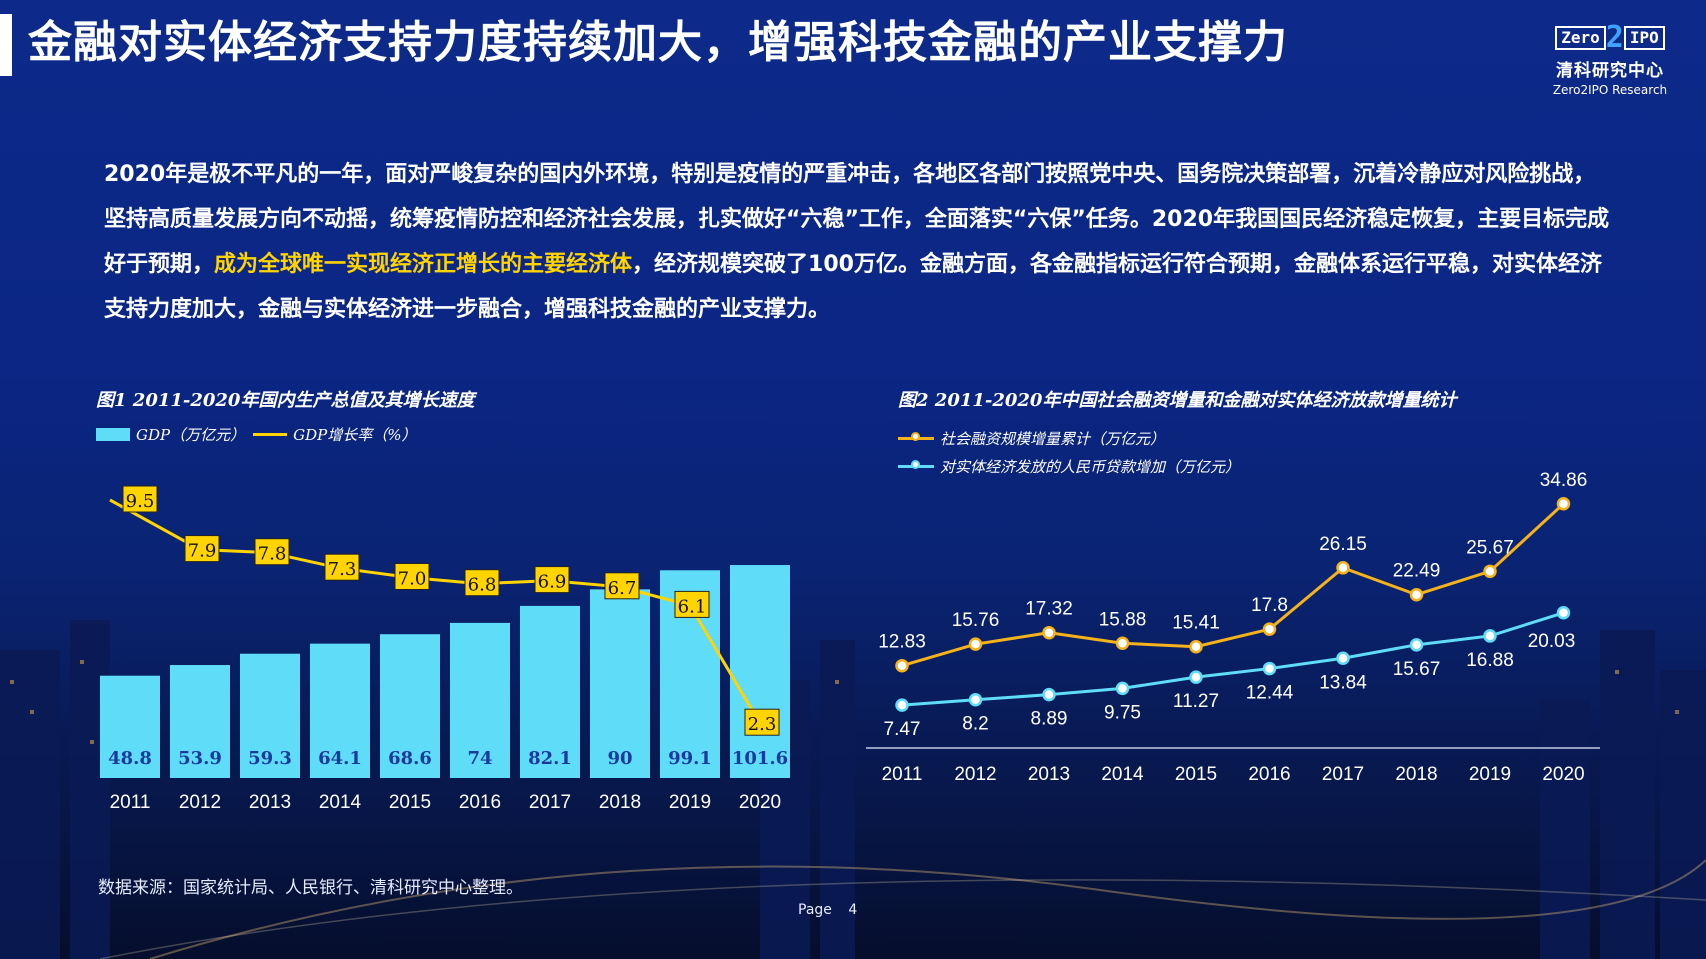  What do you see at coordinates (550, 691) in the screenshot?
I see `gdp-bar-2017` at bounding box center [550, 691].